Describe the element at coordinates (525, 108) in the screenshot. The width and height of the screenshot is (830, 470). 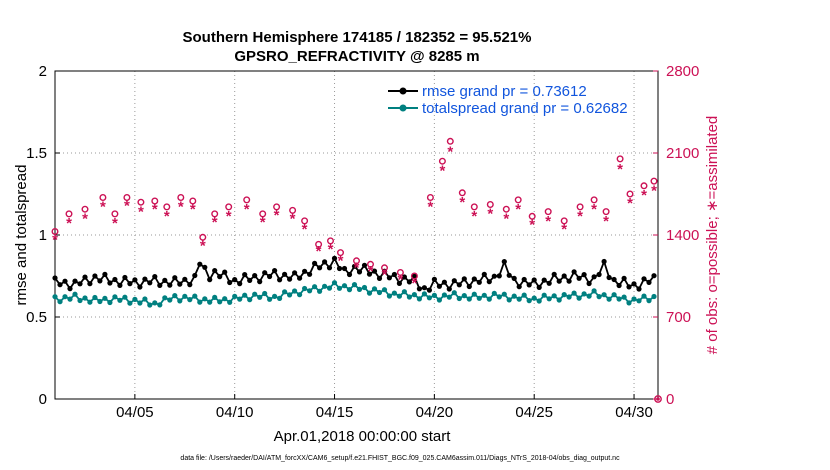
I see `legend-entry-totalspread: totalspread grand pr = 0.62682` at that location.